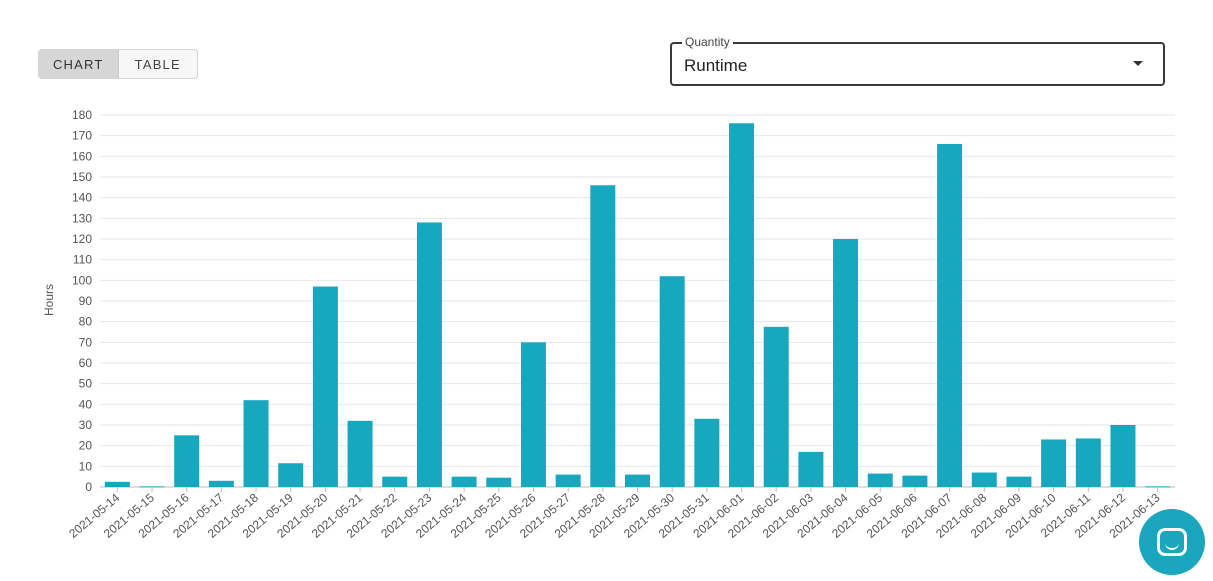 This screenshot has height=581, width=1213. Describe the element at coordinates (88, 487) in the screenshot. I see `y-tick-label: 0` at that location.